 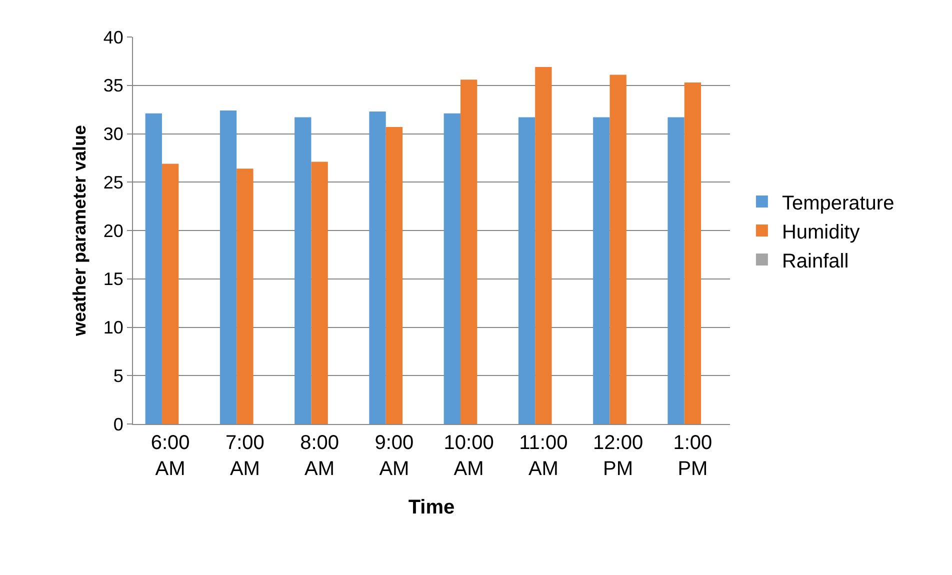 I want to click on x-tick-label: 8:00 AM, so click(x=320, y=456).